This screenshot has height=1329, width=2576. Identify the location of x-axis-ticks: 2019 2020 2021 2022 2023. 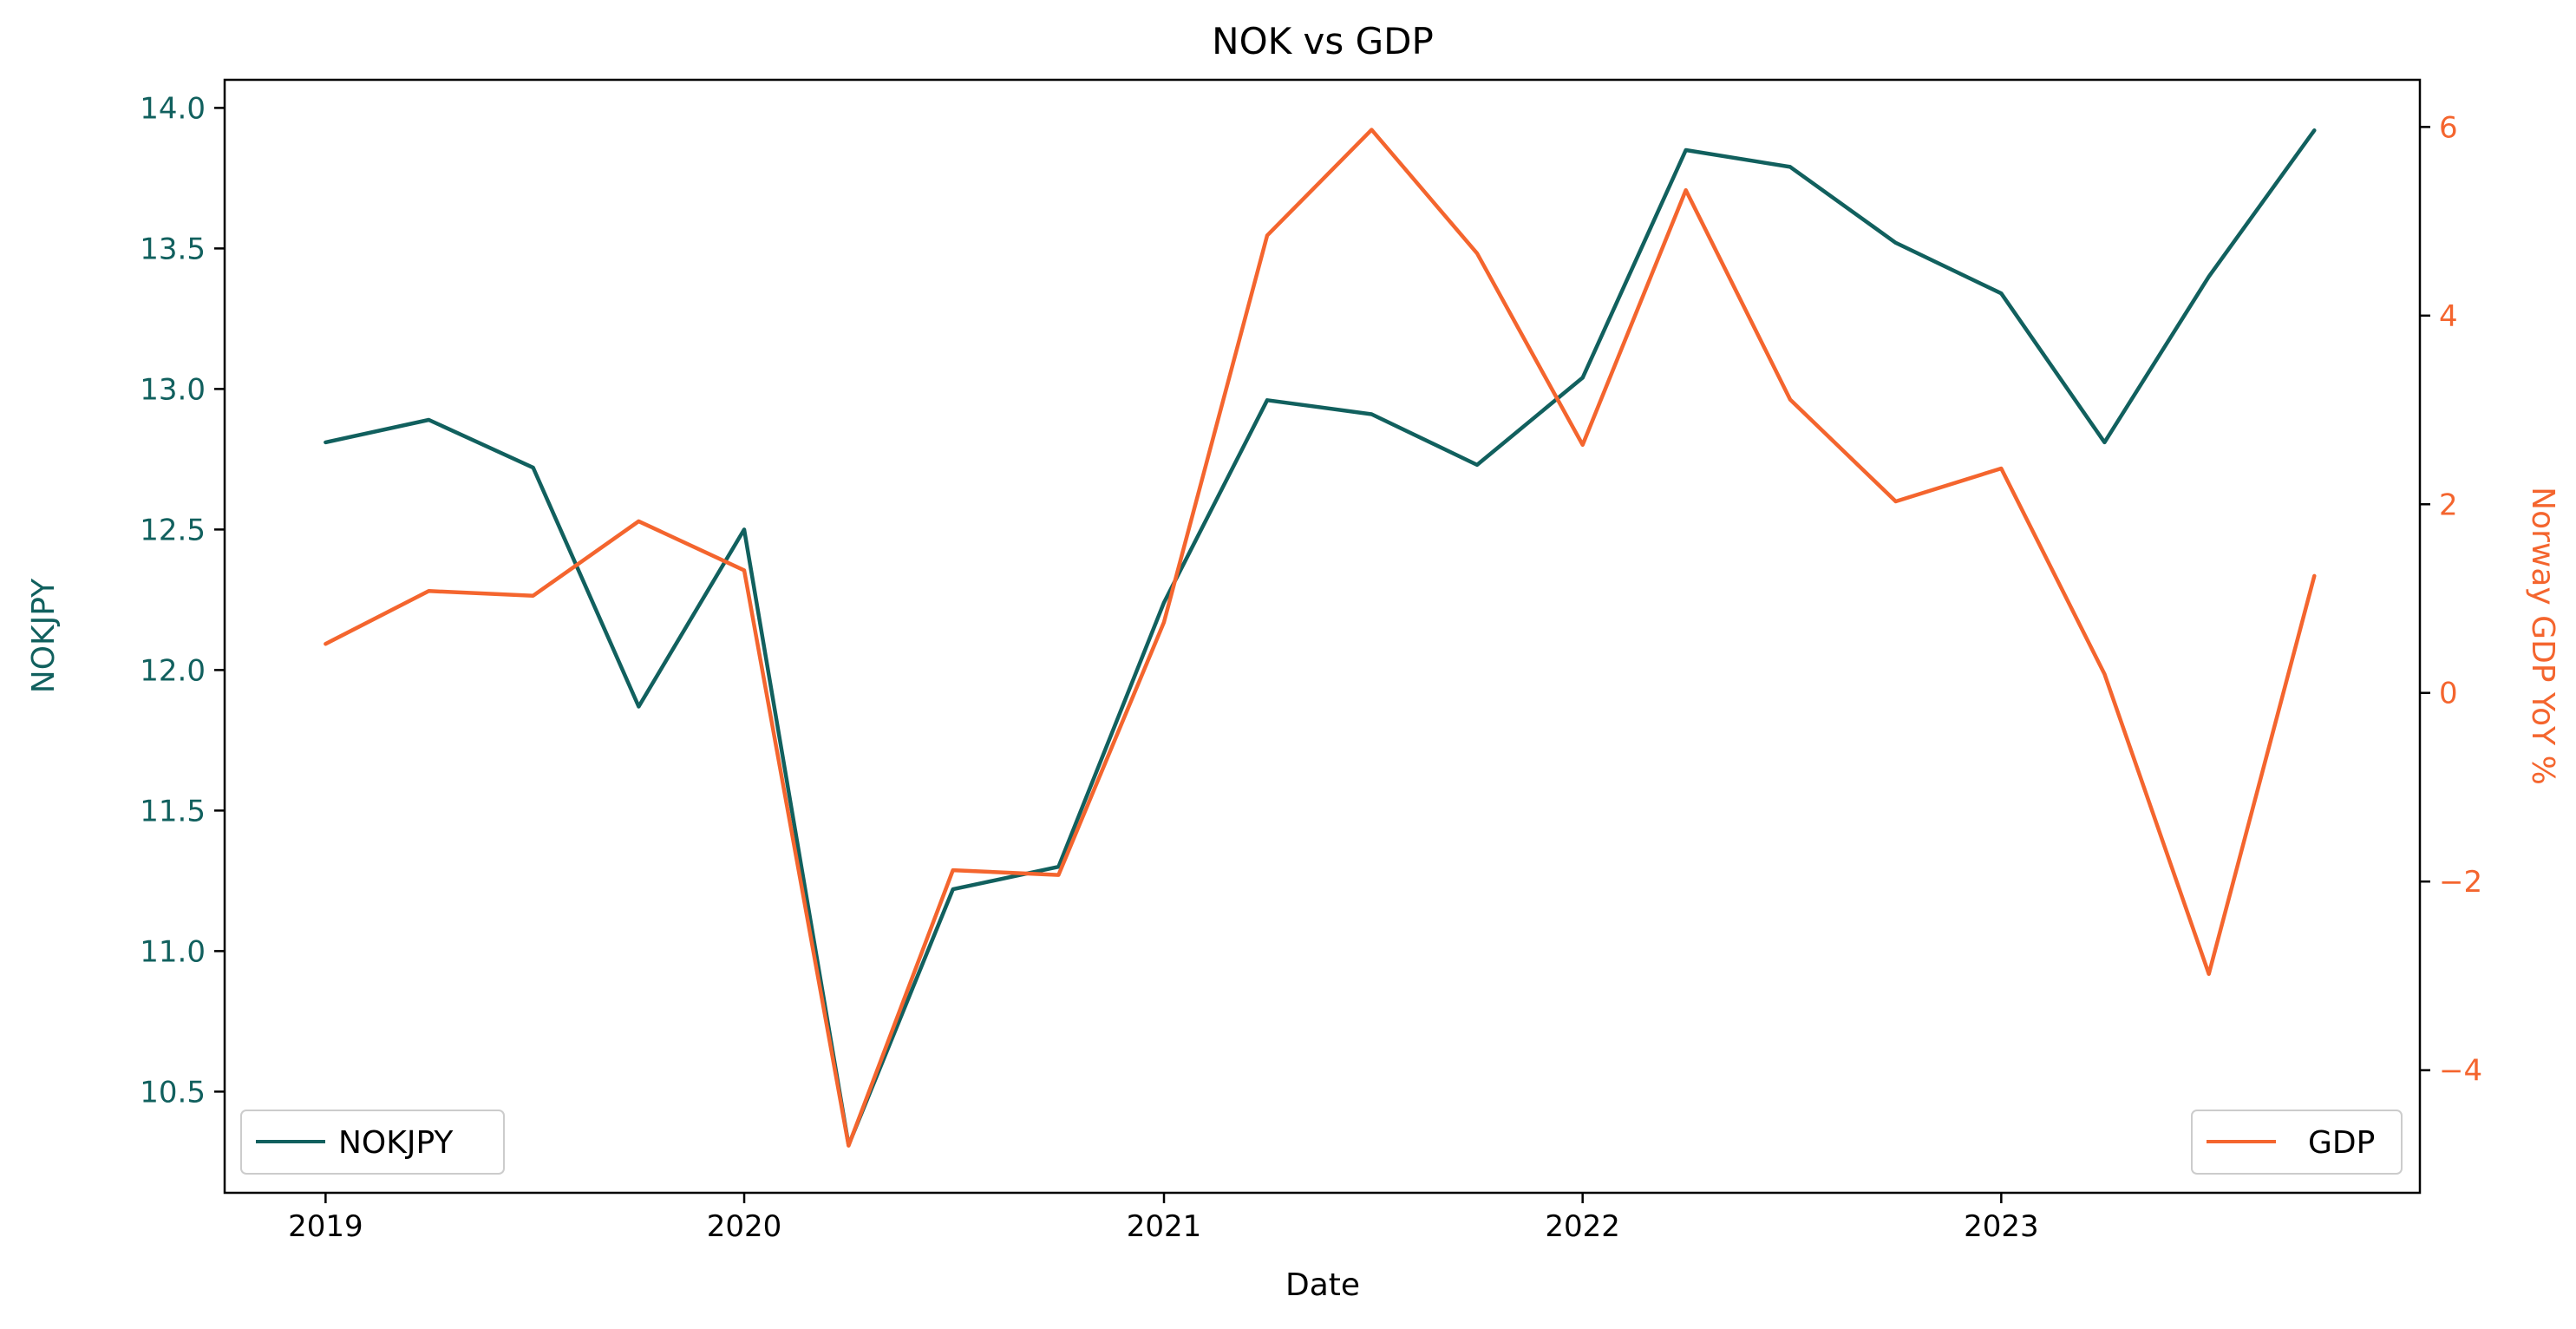
(1163, 1218).